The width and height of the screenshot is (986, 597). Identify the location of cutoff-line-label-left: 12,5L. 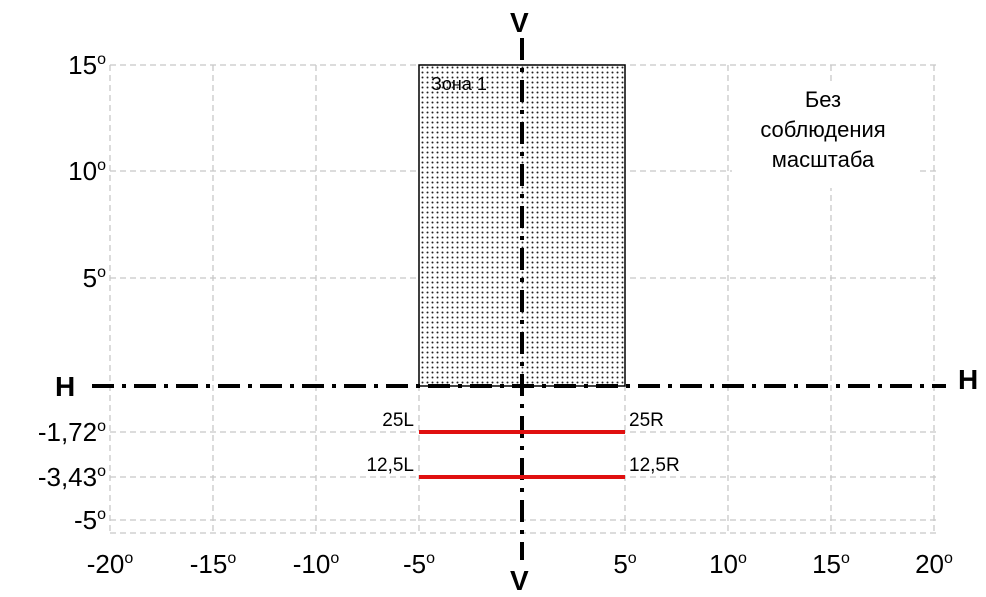
(390, 465).